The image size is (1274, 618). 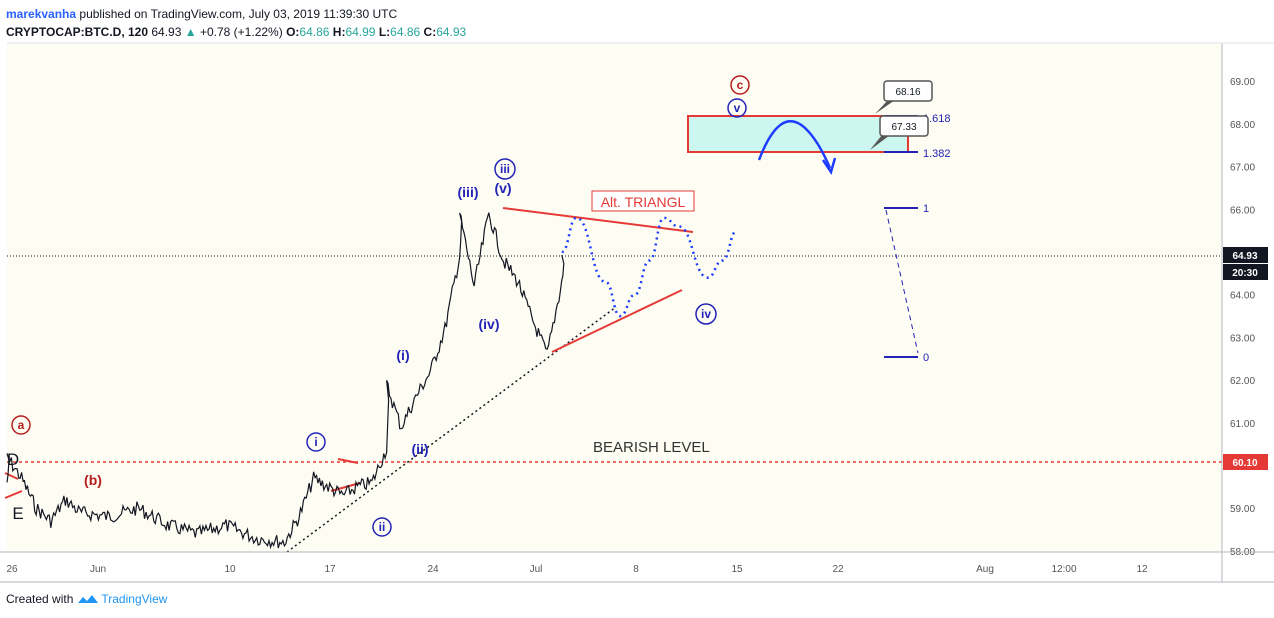 I want to click on low-label: L:, so click(x=384, y=32).